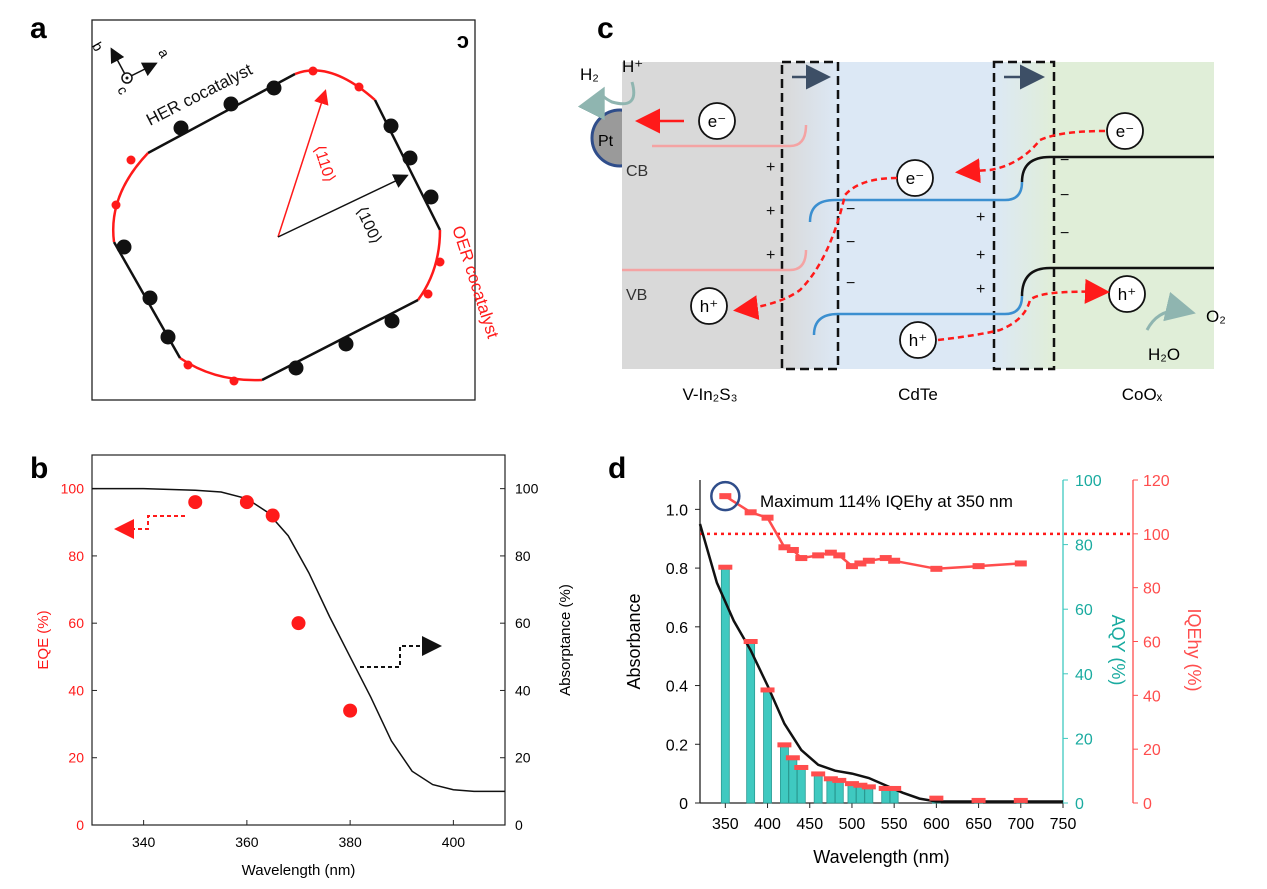 This screenshot has width=1267, height=889. Describe the element at coordinates (1147, 804) in the screenshot. I see `y-tick-label-iqe: 0` at that location.